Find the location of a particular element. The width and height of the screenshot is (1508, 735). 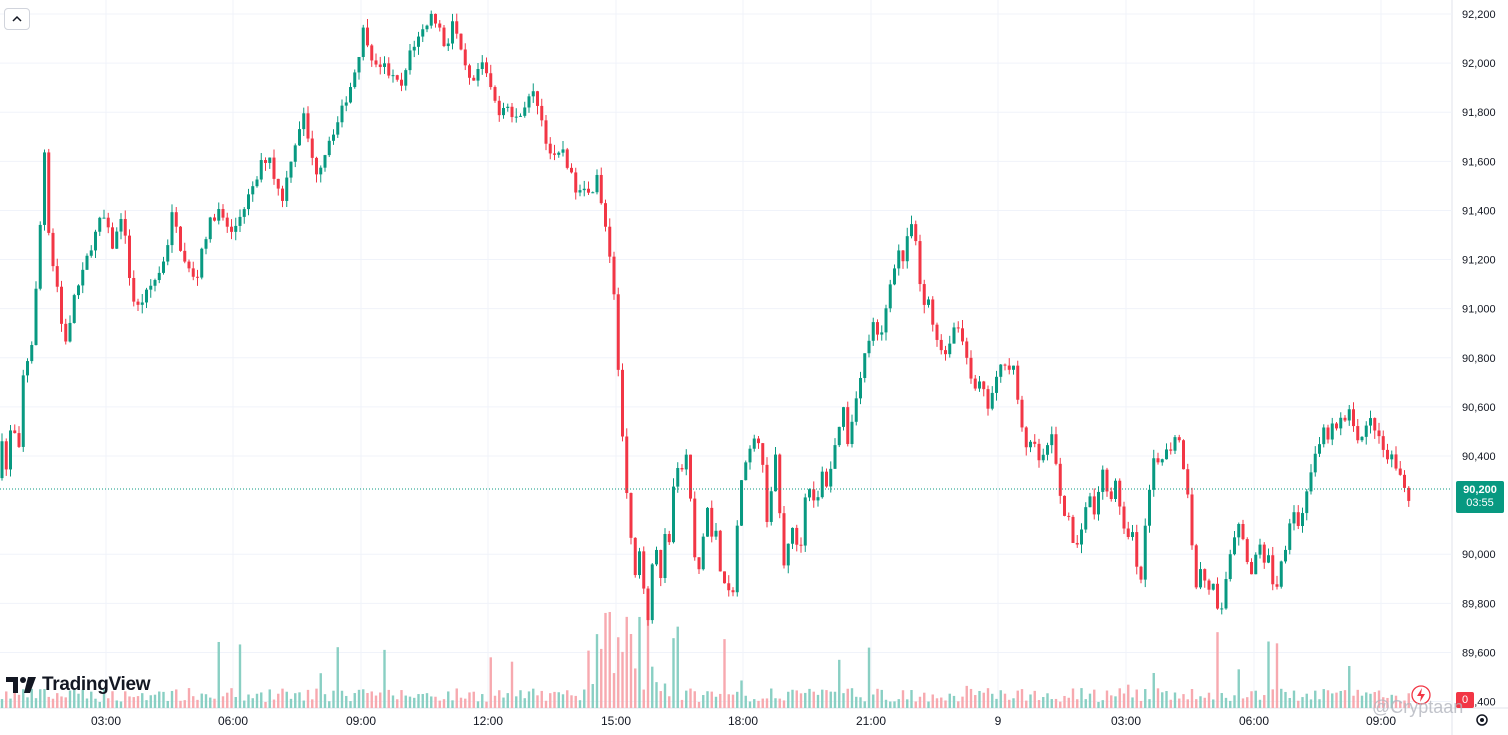

flash-icon is located at coordinates (1421, 697).